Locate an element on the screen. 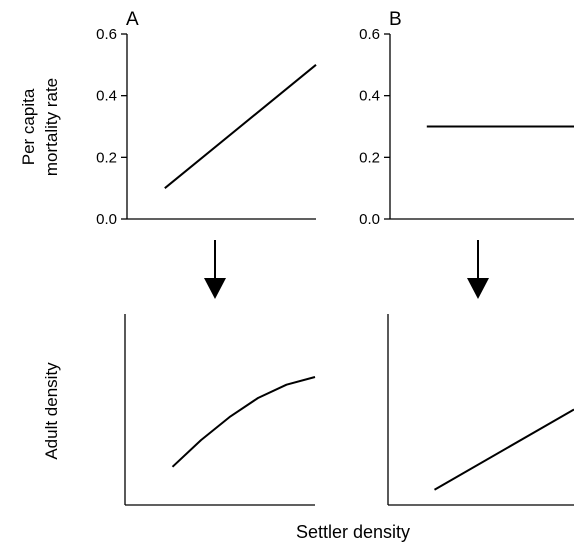  panel-a-bottom is located at coordinates (220, 410).